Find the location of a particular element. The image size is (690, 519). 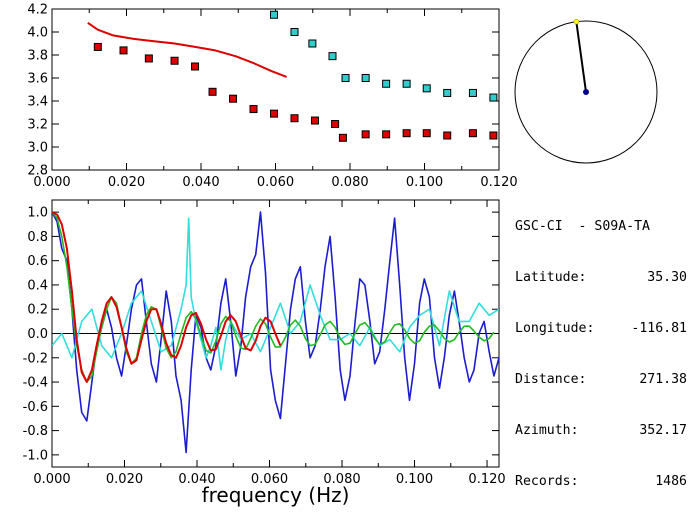

p1-y-tick-label: -0.2 is located at coordinates (35, 358).